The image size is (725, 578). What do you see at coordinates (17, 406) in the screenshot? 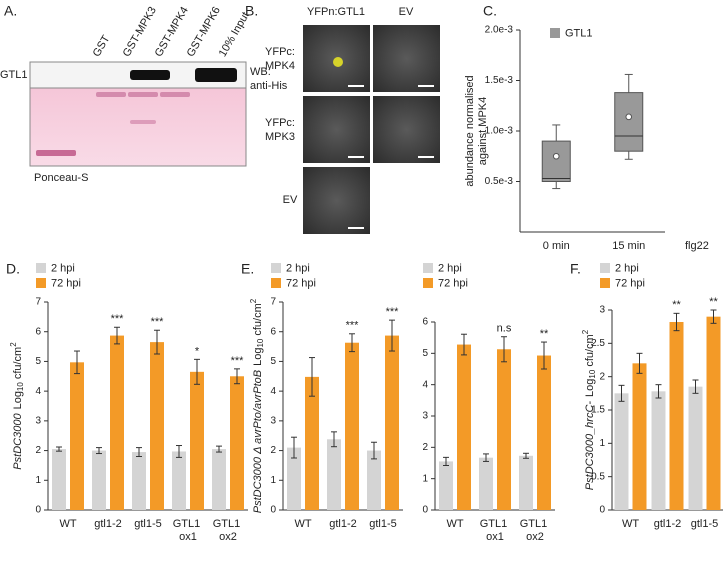
I see `y-axis-label: PstDC3000Log10cfu/cm2` at bounding box center [17, 406].